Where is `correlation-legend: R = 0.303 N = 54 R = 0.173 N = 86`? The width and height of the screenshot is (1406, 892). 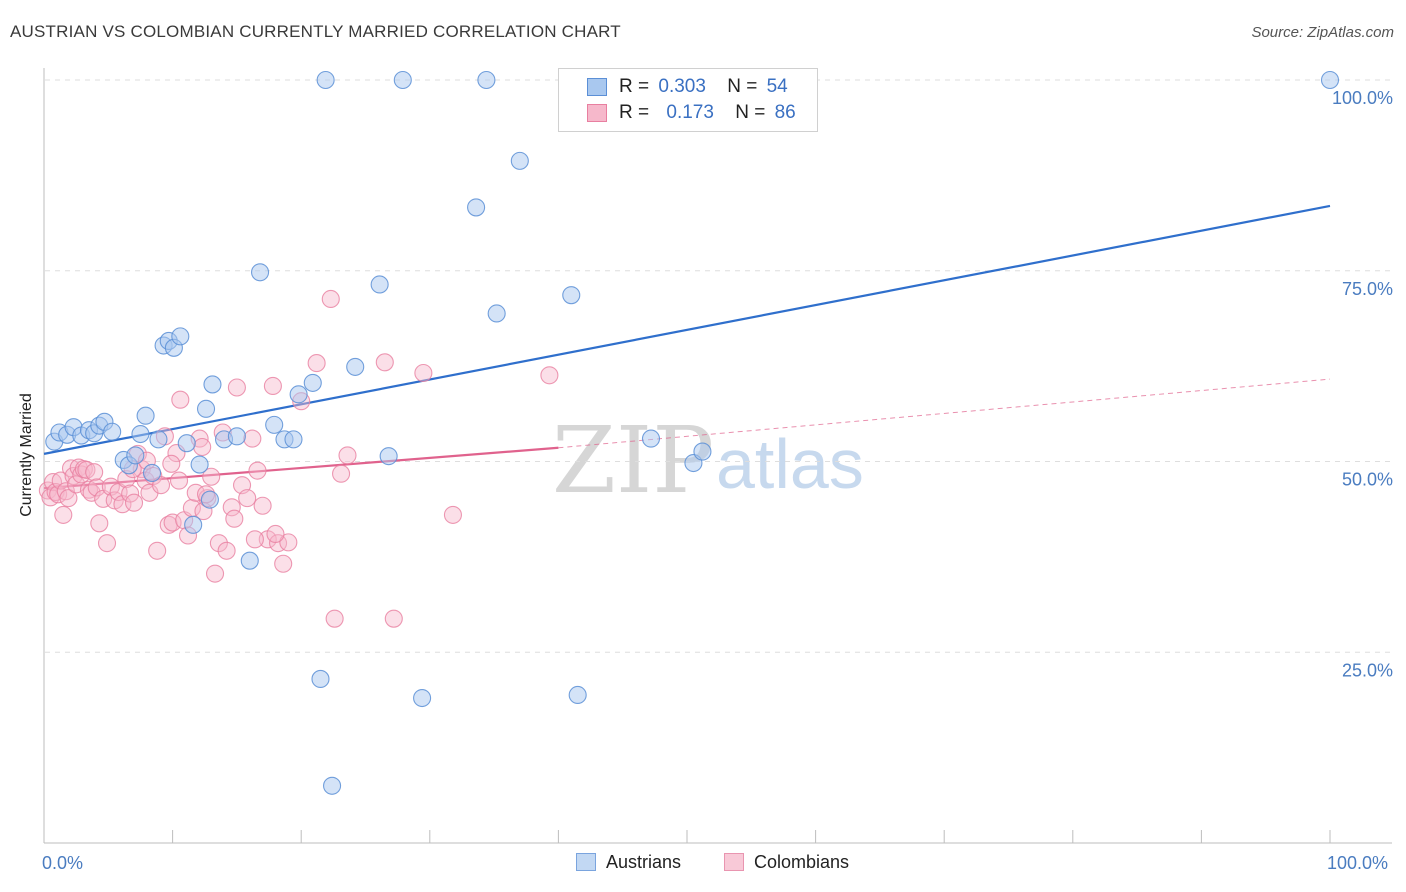 correlation-legend: R = 0.303 N = 54 R = 0.173 N = 86 is located at coordinates (688, 100).